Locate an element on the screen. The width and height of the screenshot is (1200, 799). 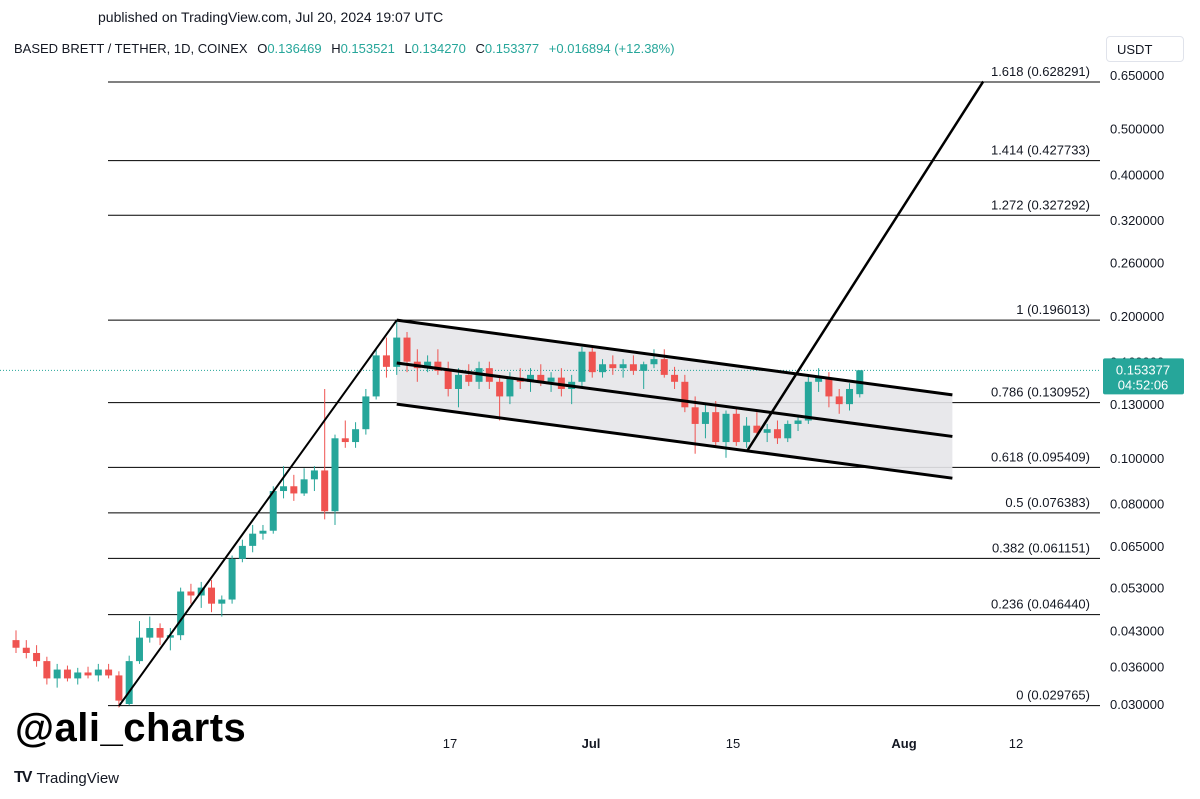
y-tick-label: 0.260000 is located at coordinates (1137, 262).